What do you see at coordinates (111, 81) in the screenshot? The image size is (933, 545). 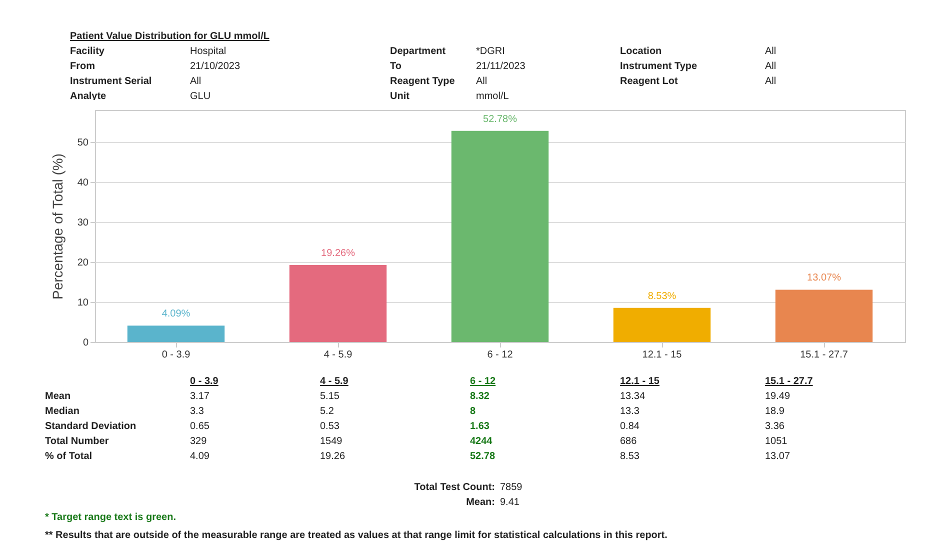 I see `text: Instrument Serial` at bounding box center [111, 81].